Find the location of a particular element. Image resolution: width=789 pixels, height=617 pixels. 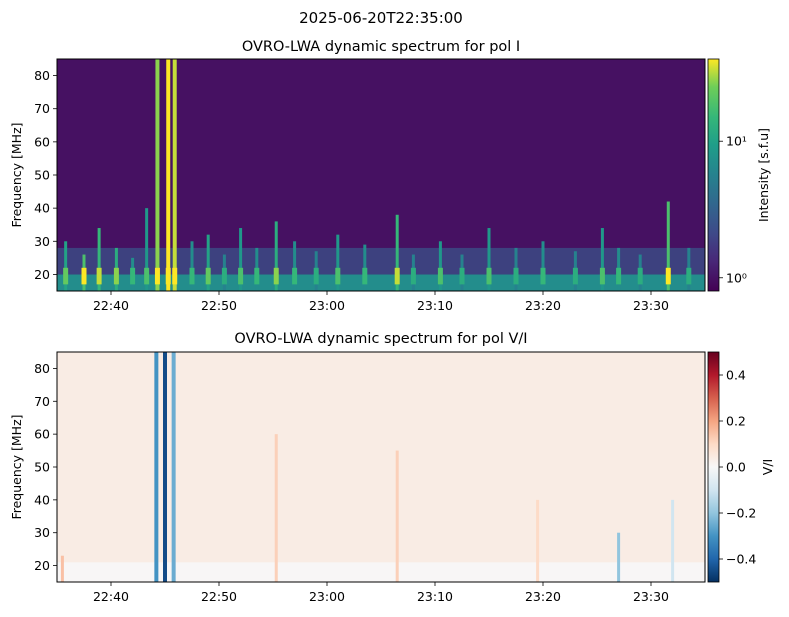

colorbar: 0.4 0.2 0.0 −0.2 −0.4 V/I is located at coordinates (741, 467).